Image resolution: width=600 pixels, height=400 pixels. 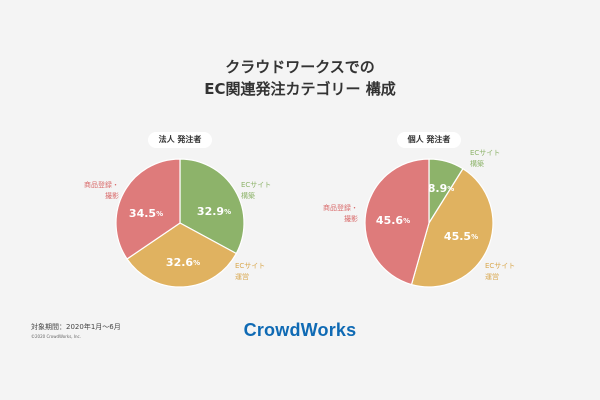 I want to click on pie-1-value-operation: 45.5%, so click(x=461, y=236).